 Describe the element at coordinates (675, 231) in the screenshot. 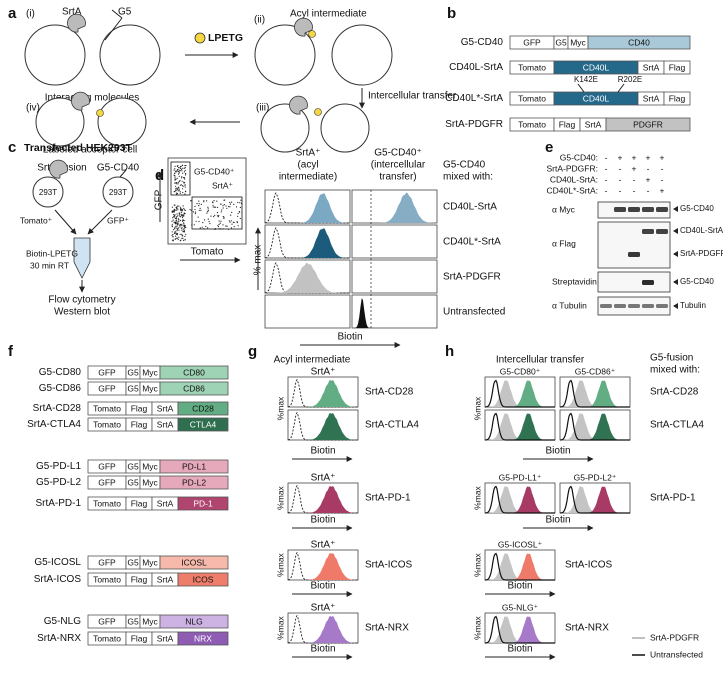

I see `pointer` at that location.